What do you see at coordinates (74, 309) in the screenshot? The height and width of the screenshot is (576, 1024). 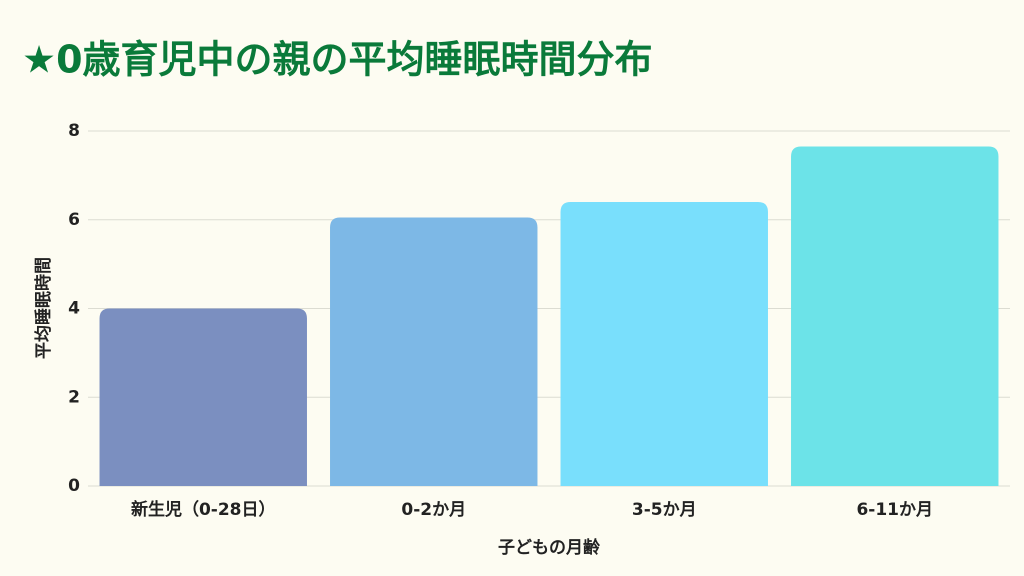 I see `y-tick-label: 4` at bounding box center [74, 309].